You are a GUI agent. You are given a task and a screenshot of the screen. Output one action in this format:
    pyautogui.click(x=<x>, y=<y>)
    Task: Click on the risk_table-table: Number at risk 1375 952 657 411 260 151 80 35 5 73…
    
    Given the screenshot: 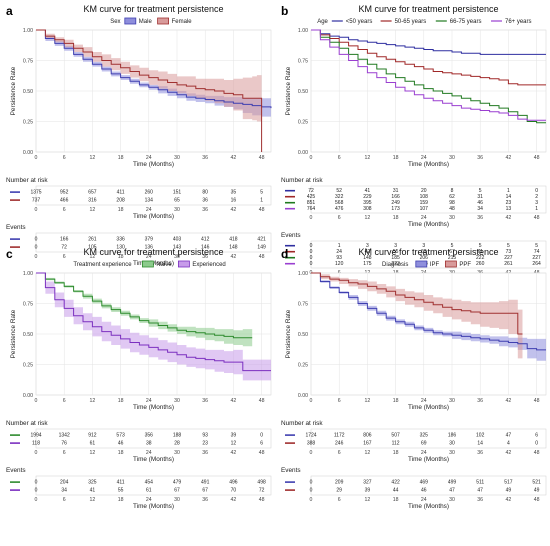 What is the action you would take?
    pyautogui.click(x=139, y=198)
    